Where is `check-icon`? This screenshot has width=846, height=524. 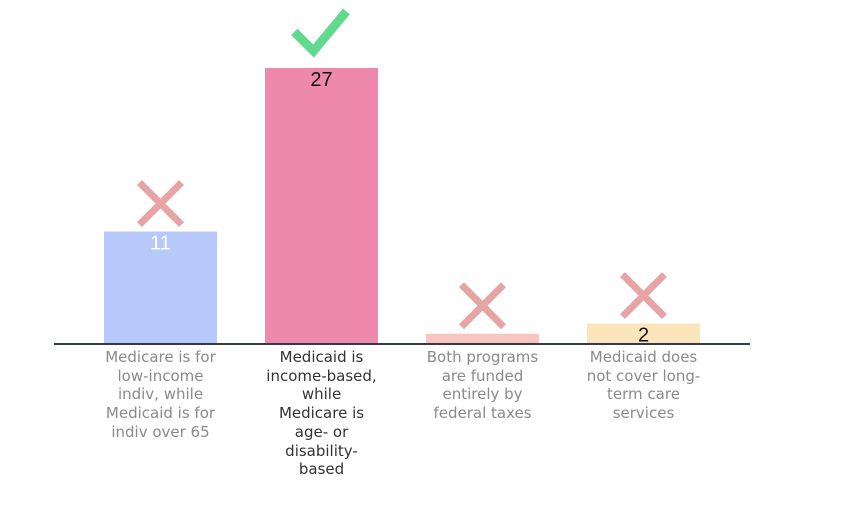 check-icon is located at coordinates (320, 33).